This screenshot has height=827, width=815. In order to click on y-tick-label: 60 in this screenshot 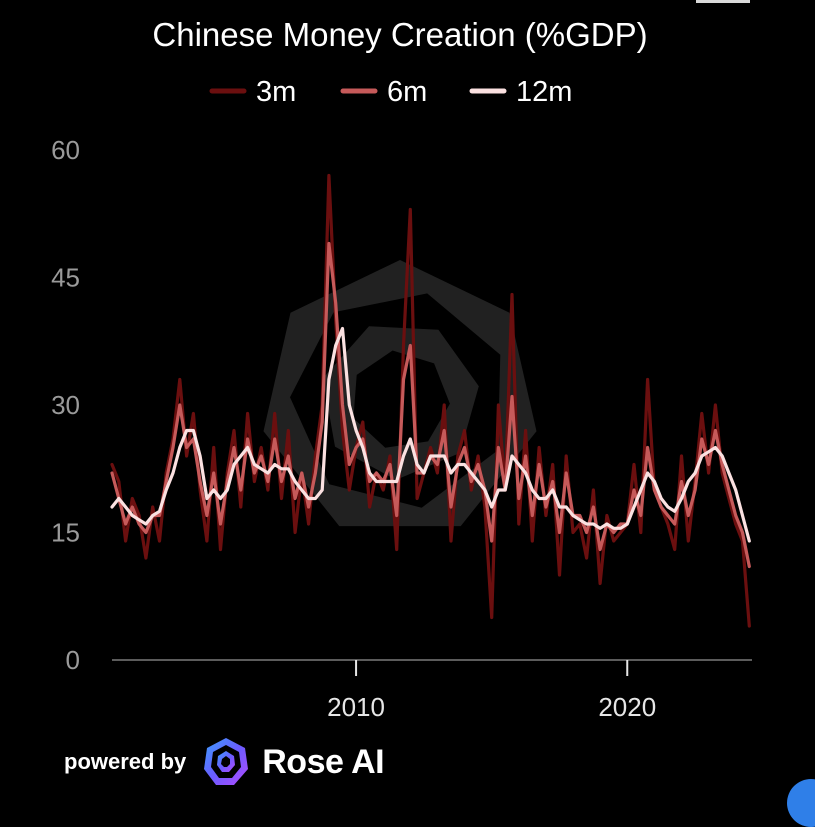, I will do `click(65, 150)`.